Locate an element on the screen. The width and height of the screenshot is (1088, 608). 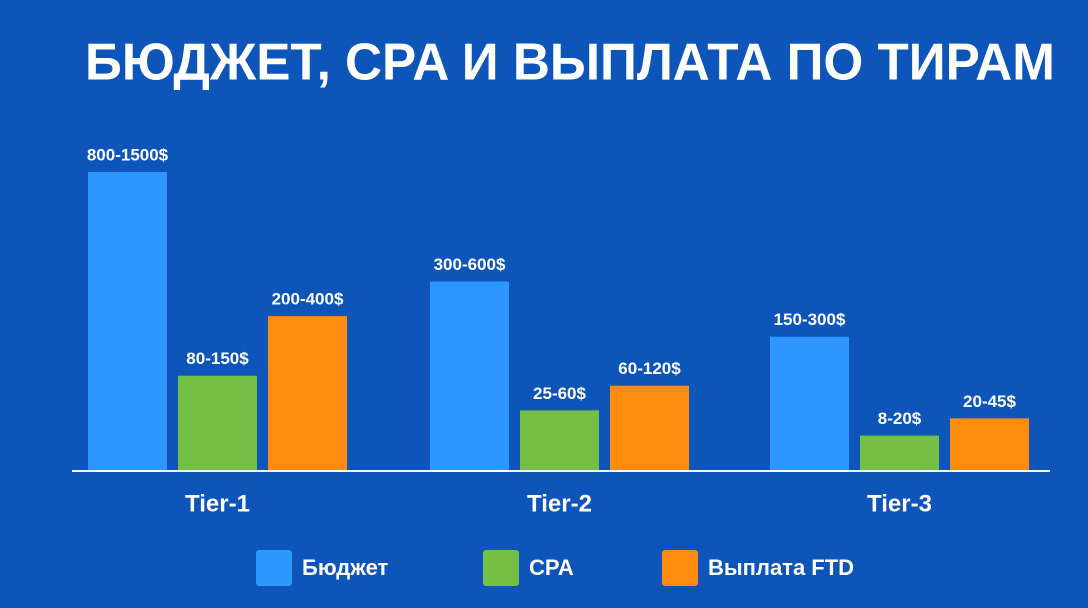
x-tick-label: Tier-3 is located at coordinates (899, 503).